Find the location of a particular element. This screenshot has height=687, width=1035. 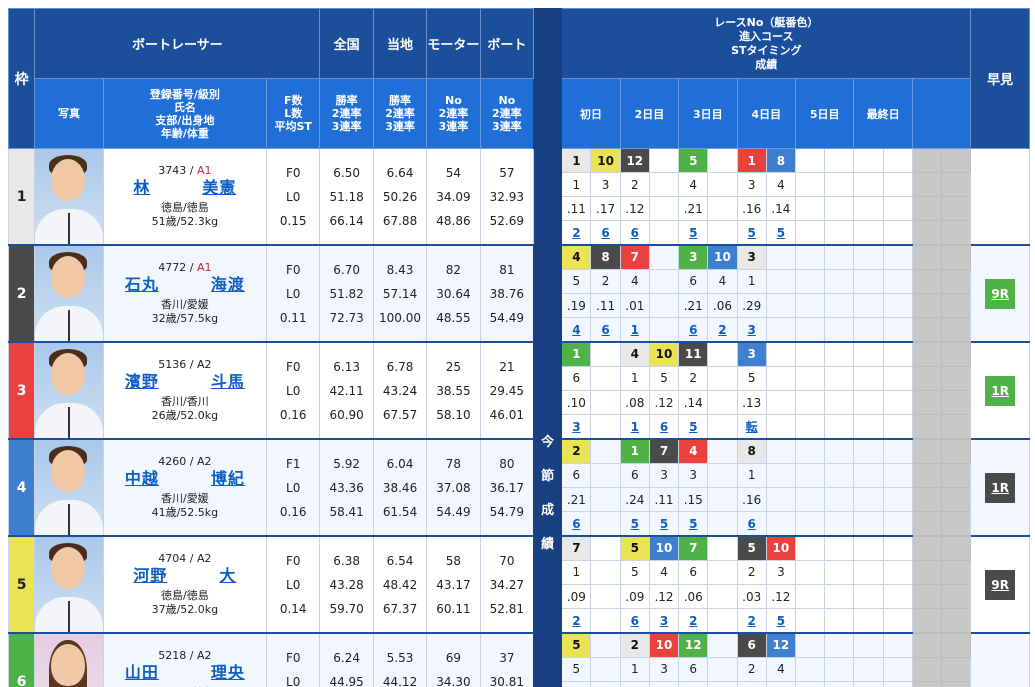

racer-name-link: 中越 博紀 is located at coordinates (185, 479).